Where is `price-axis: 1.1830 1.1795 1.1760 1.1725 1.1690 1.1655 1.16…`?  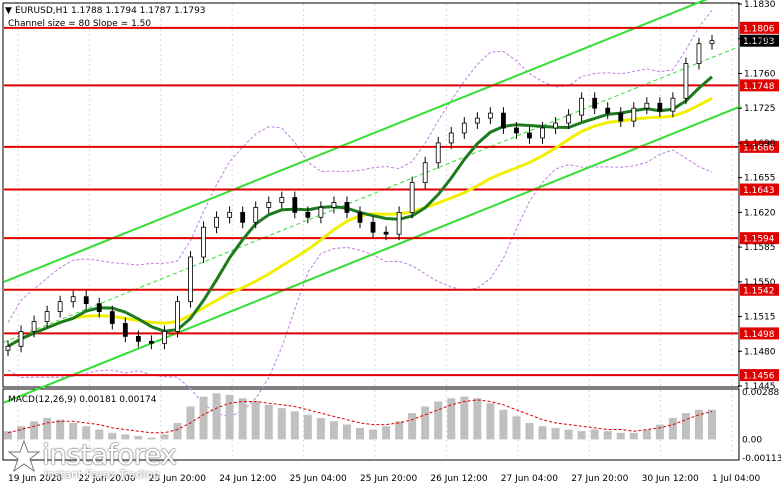 price-axis: 1.1830 1.1795 1.1760 1.1725 1.1690 1.1655 1.16… is located at coordinates (757, 196).